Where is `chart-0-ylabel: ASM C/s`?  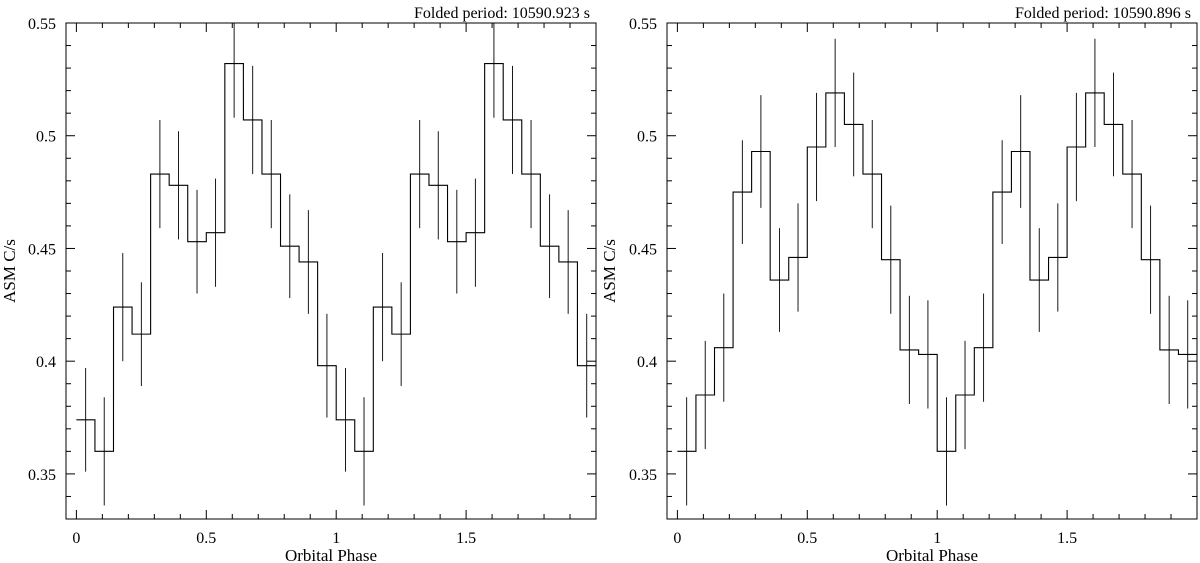
chart-0-ylabel: ASM C/s is located at coordinates (9, 271).